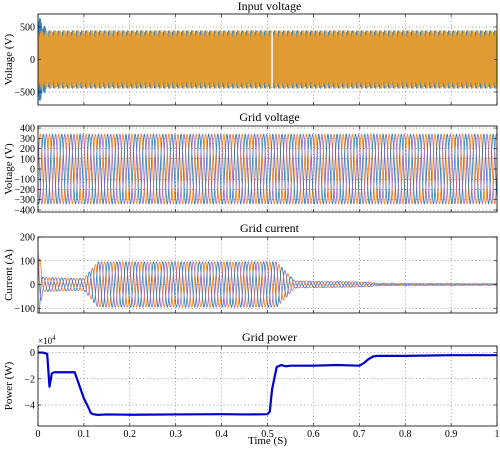 This screenshot has height=449, width=500. Describe the element at coordinates (405, 434) in the screenshot. I see `x-tick-label: 0.8` at that location.